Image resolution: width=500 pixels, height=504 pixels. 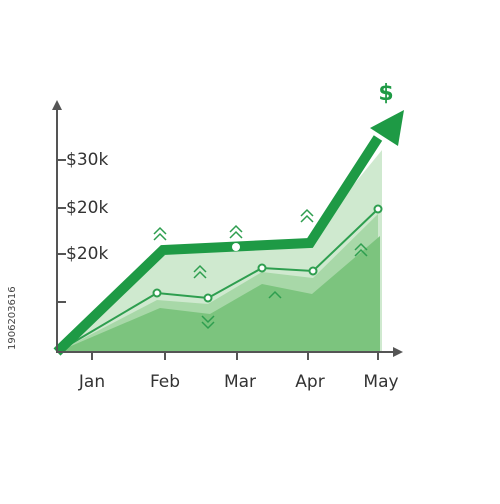 What do you see at coordinates (165, 382) in the screenshot?
I see `x-label: Feb` at bounding box center [165, 382].